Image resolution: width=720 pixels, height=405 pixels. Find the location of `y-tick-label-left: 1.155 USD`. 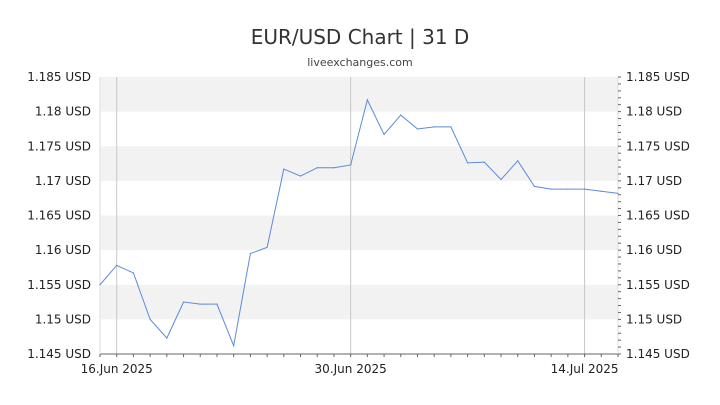

y-tick-label-left: 1.155 USD is located at coordinates (59, 285).